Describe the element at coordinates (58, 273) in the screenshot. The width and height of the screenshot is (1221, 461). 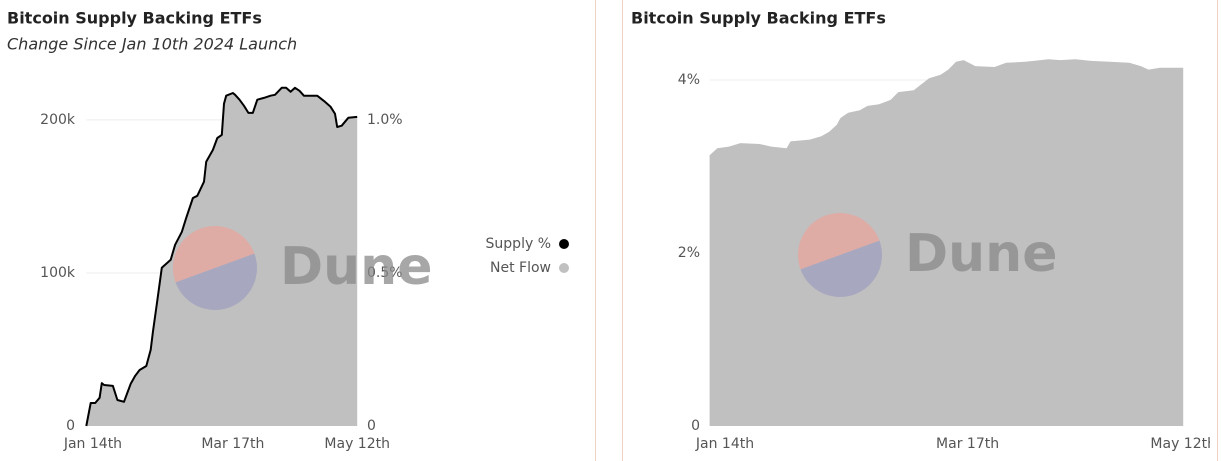
I see `y-tick-label: 100k` at that location.